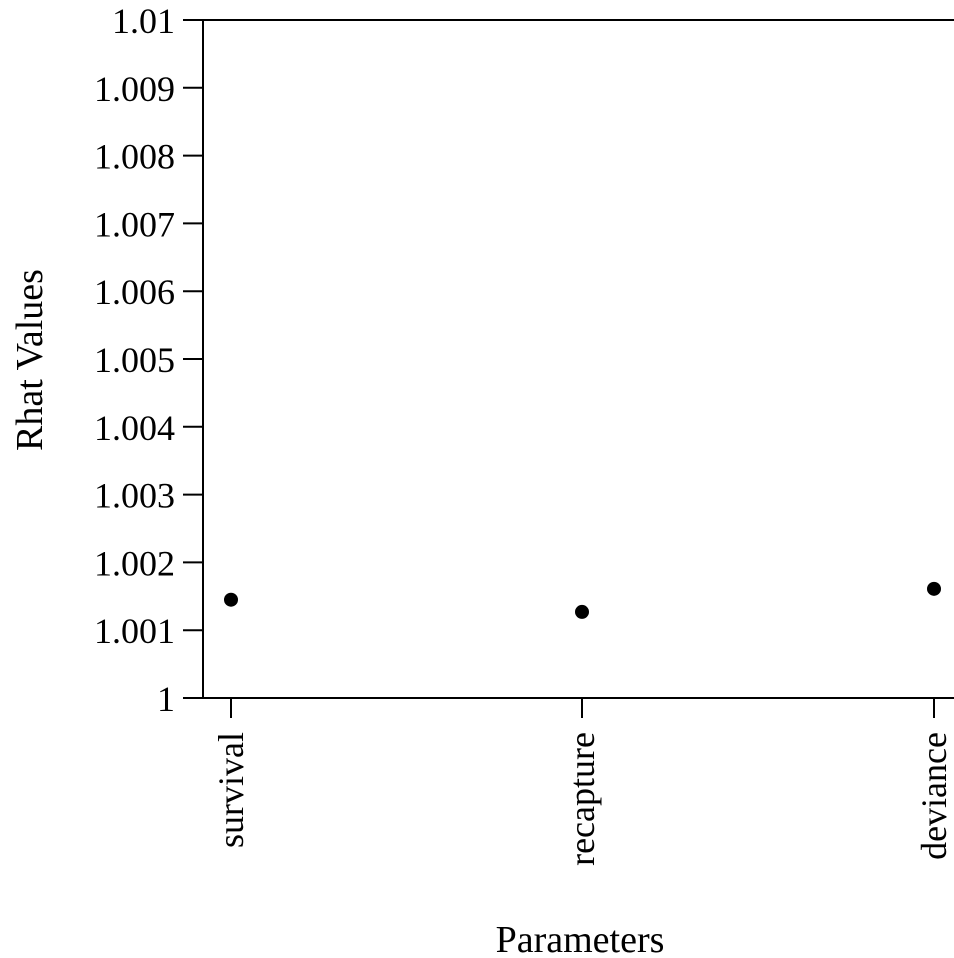 This screenshot has height=958, width=954. Describe the element at coordinates (231, 599) in the screenshot. I see `data-point-survival` at that location.